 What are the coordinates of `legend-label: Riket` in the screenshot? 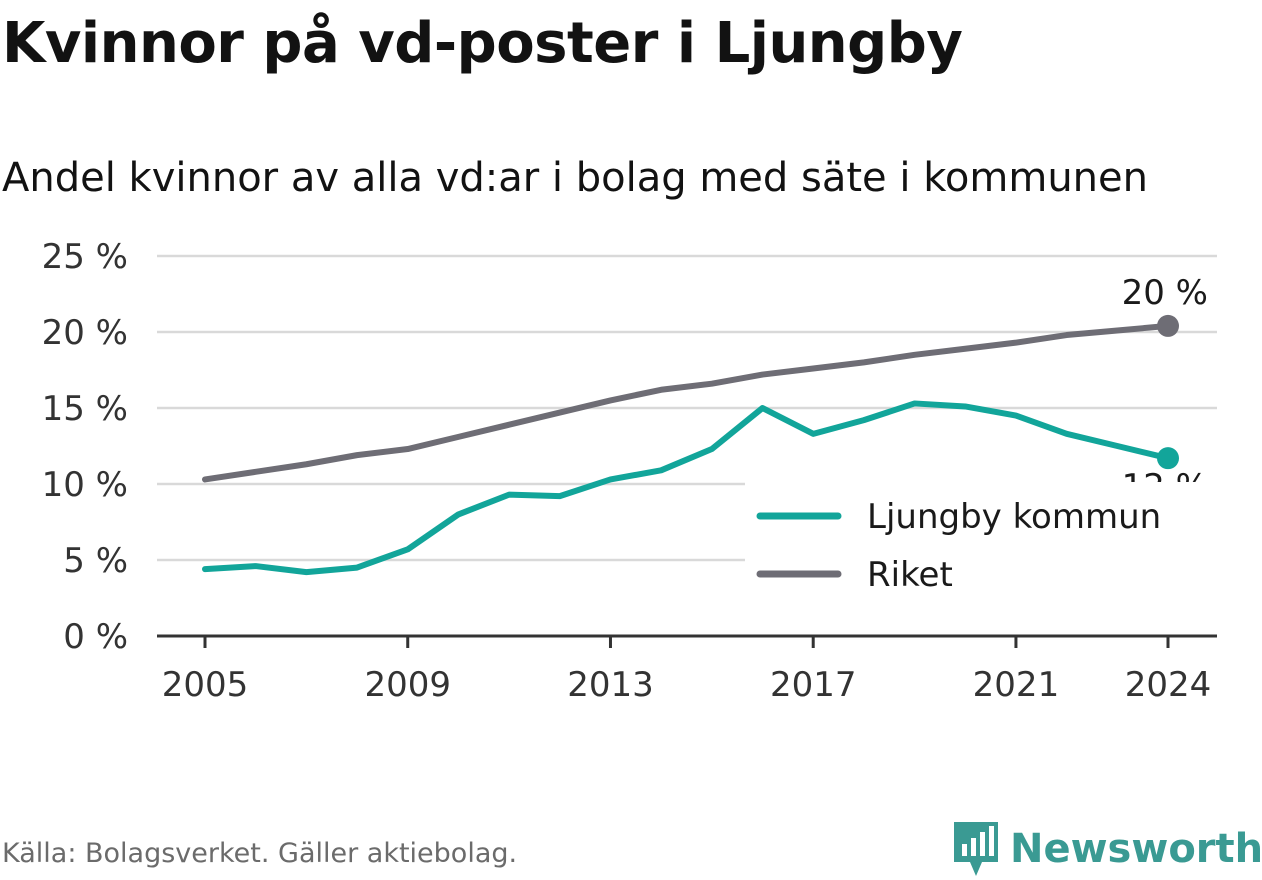 It's located at (910, 575).